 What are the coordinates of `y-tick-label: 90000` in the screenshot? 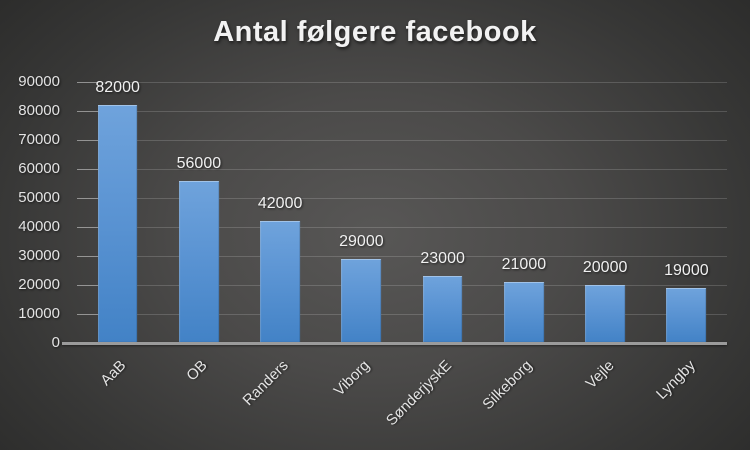 It's located at (39, 81).